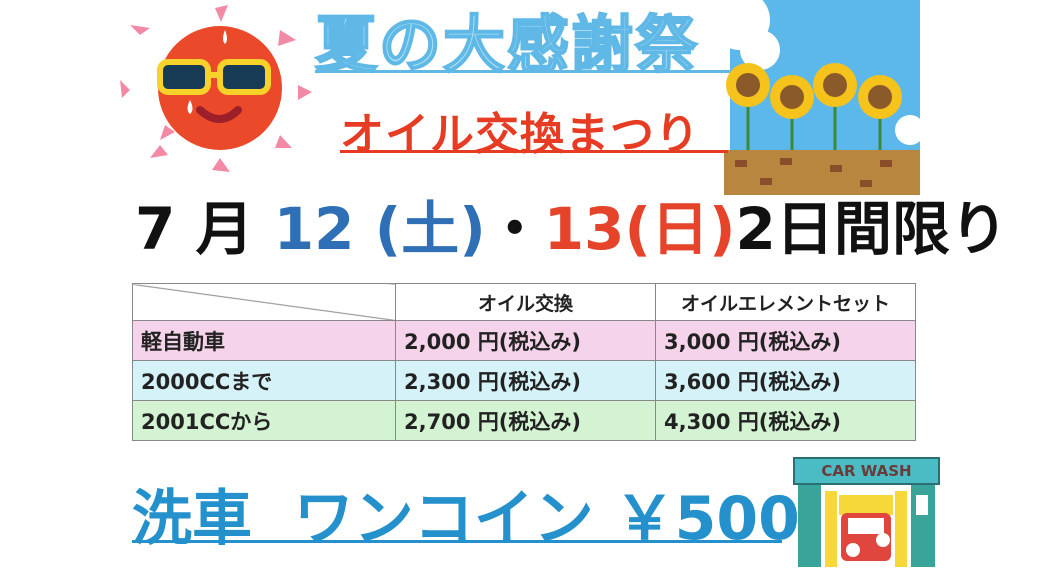  I want to click on title-underline, so click(525, 71).